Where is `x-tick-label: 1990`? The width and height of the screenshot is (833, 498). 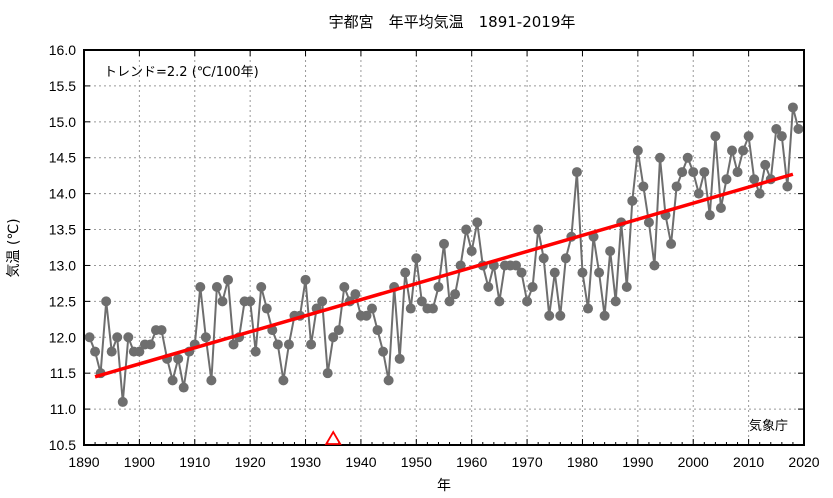 x-tick-label: 1990 is located at coordinates (637, 462).